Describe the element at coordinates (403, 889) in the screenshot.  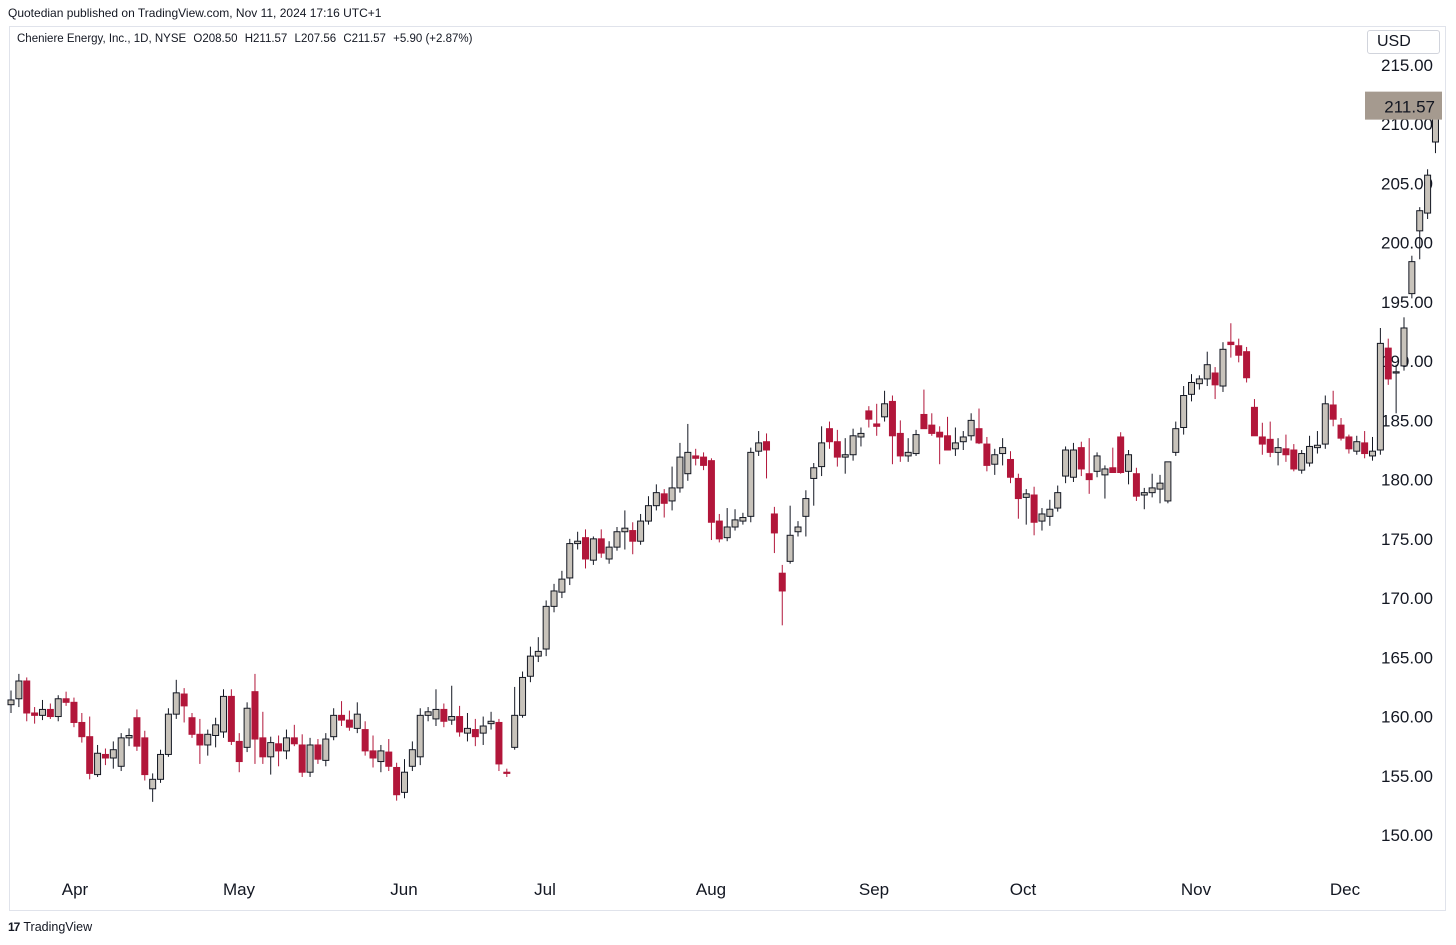
I see `x-tick-label: Jun` at that location.